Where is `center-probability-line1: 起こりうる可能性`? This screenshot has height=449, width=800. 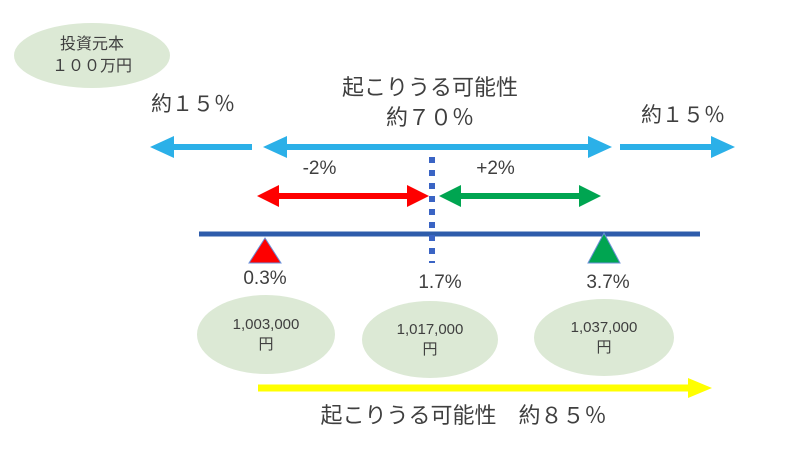 center-probability-line1: 起こりうる可能性 is located at coordinates (429, 87).